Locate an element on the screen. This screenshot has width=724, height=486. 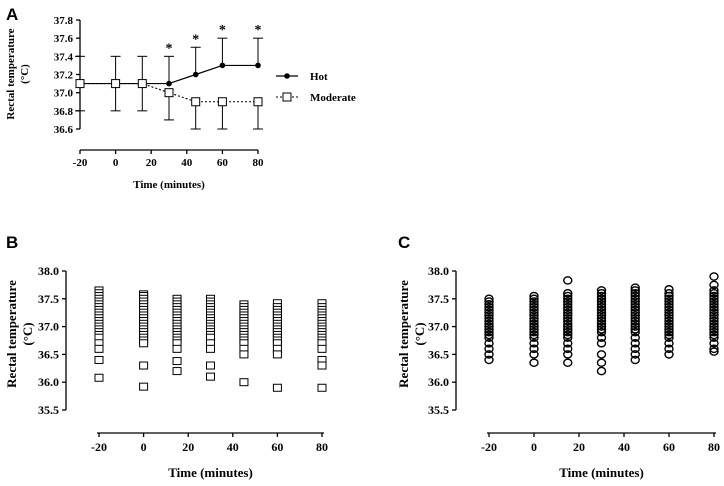
x-tick-label-b: 60 is located at coordinates (277, 447).